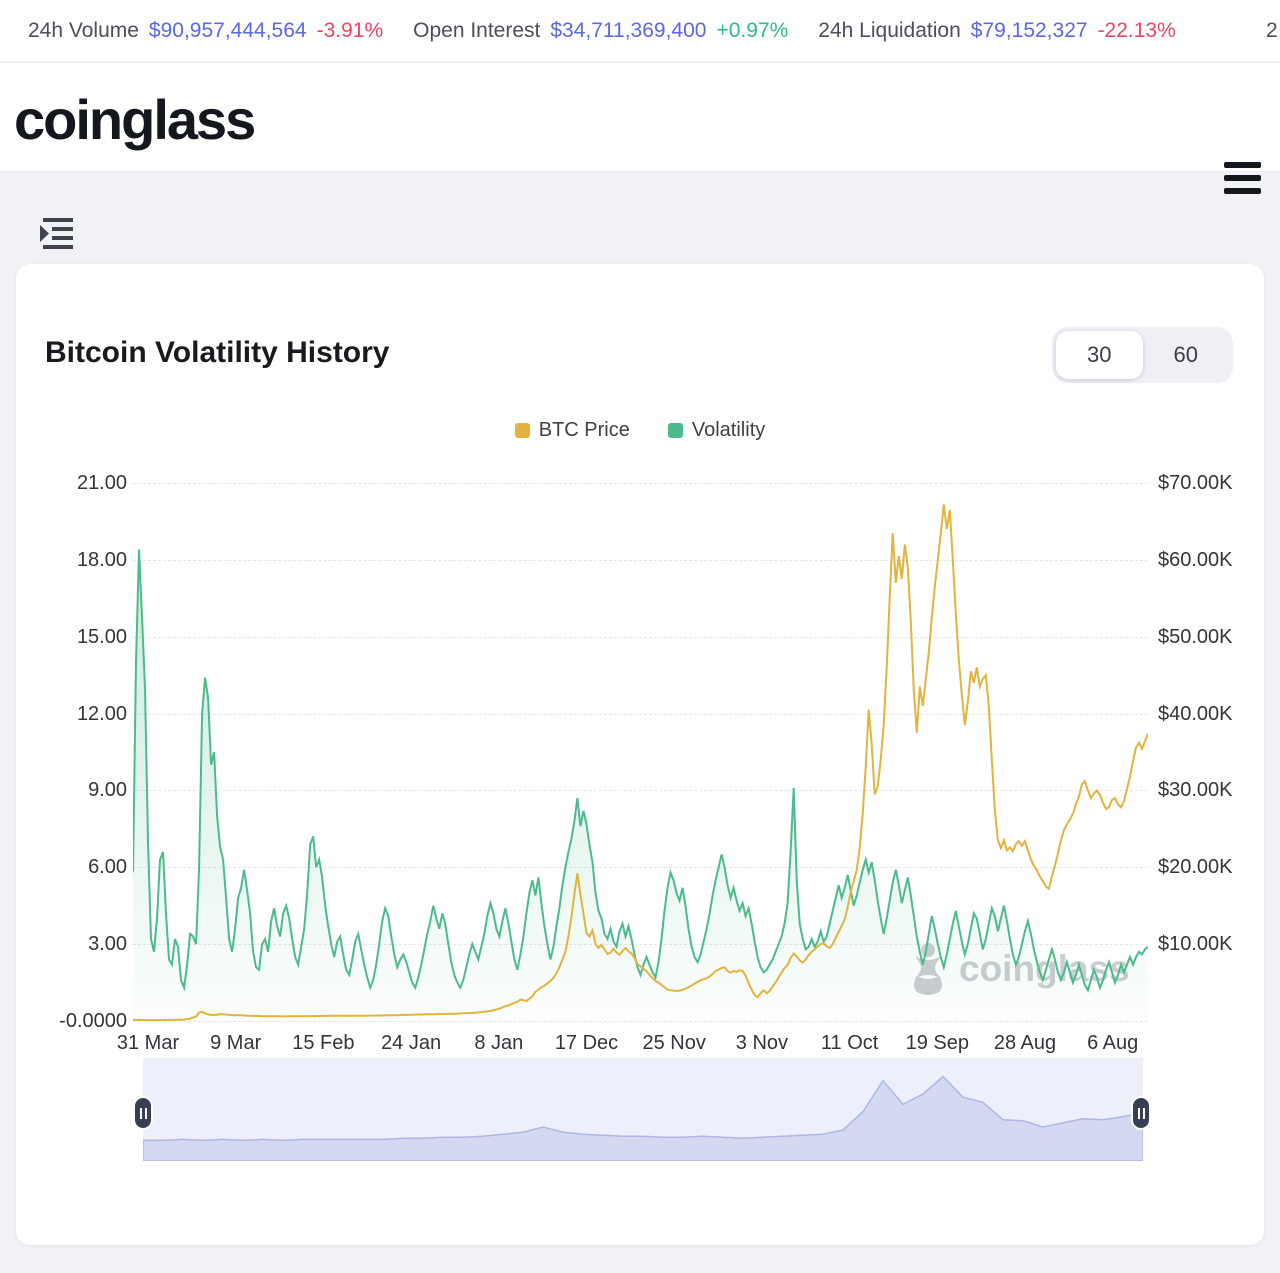  I want to click on y-axis-label-right: $50.00K, so click(1195, 636).